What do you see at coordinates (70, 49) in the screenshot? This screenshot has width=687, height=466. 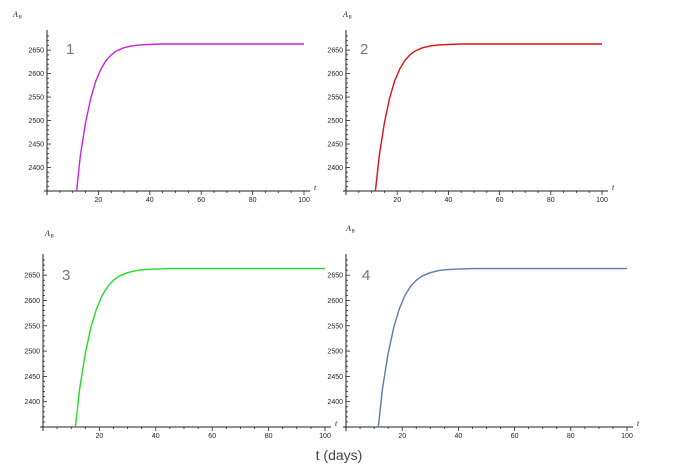 I see `panel-number: 1` at bounding box center [70, 49].